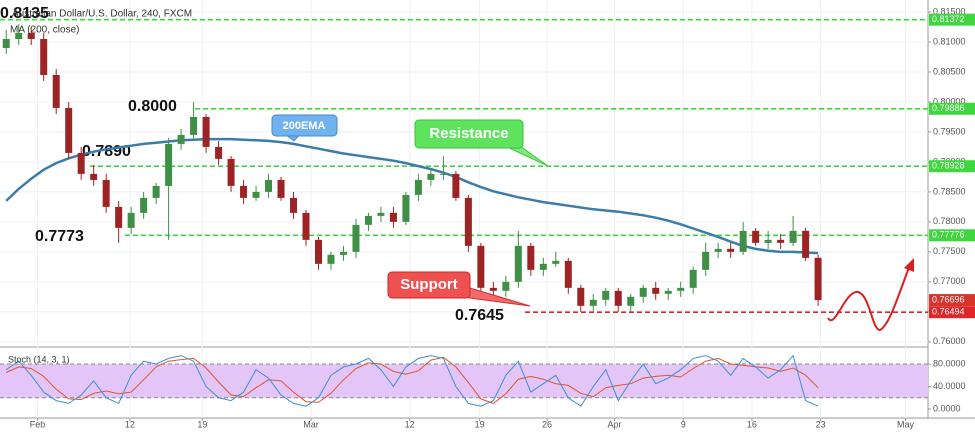 This screenshot has width=975, height=432. What do you see at coordinates (412, 380) in the screenshot?
I see `stoch-d-line` at bounding box center [412, 380].